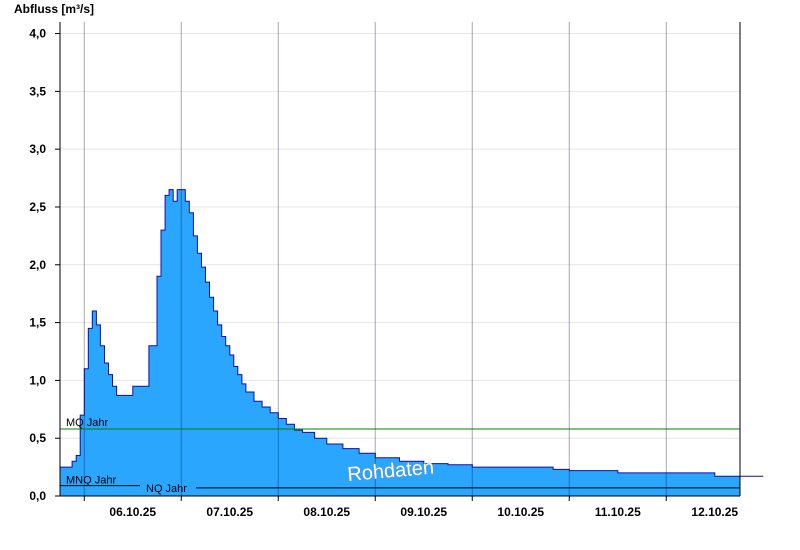  What do you see at coordinates (714, 512) in the screenshot?
I see `x-tick-label: 12.10.25` at bounding box center [714, 512].